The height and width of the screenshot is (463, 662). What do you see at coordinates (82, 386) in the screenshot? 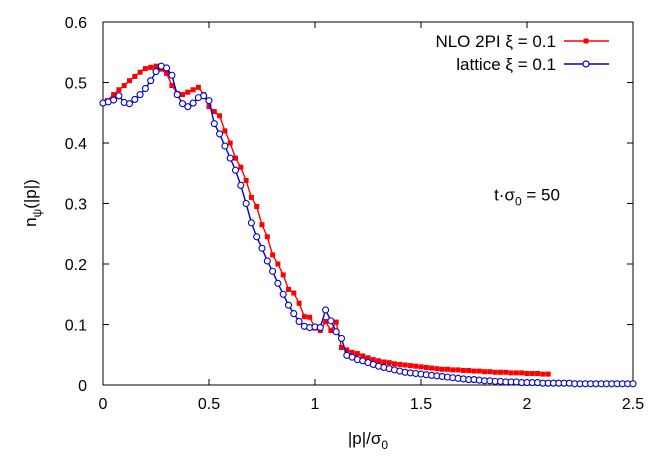
I see `y-tick-label: 0` at bounding box center [82, 386].